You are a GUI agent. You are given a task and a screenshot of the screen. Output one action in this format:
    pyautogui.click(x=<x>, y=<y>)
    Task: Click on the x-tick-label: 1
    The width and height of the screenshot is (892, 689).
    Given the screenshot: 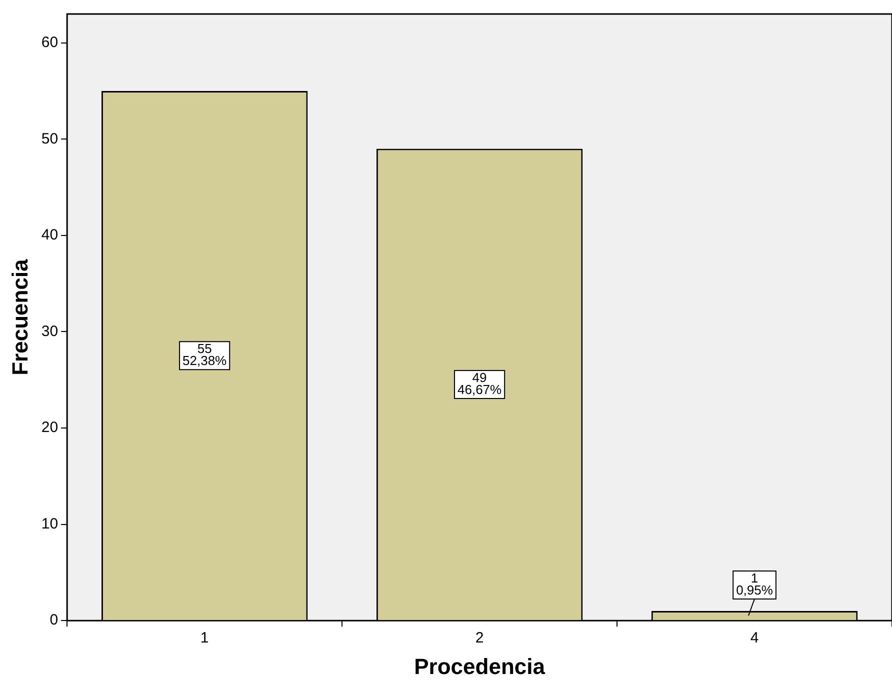 What is the action you would take?
    pyautogui.click(x=204, y=638)
    